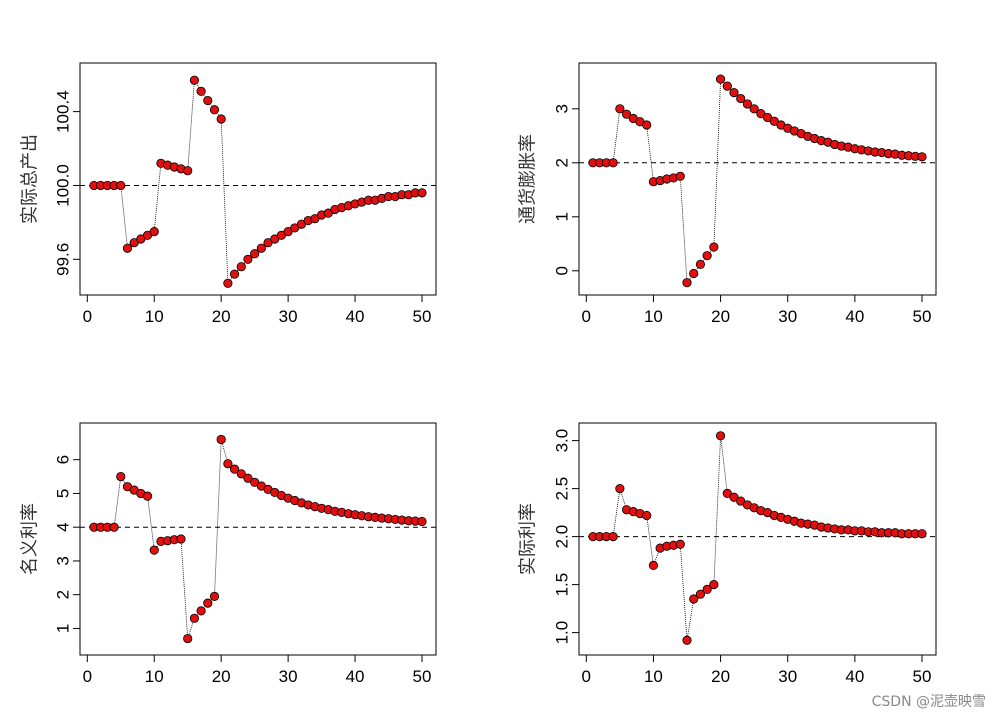 This screenshot has height=719, width=1000. Describe the element at coordinates (562, 441) in the screenshot. I see `y-tick-label: 3.0` at that location.